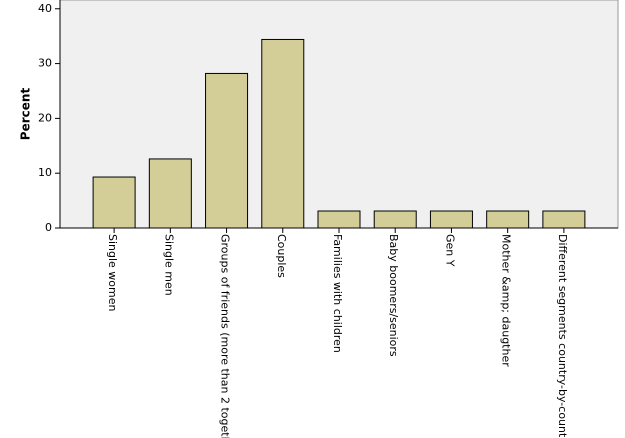  What do you see at coordinates (506, 300) in the screenshot?
I see `x-tick-label: Mother &amp; daugther` at bounding box center [506, 300].